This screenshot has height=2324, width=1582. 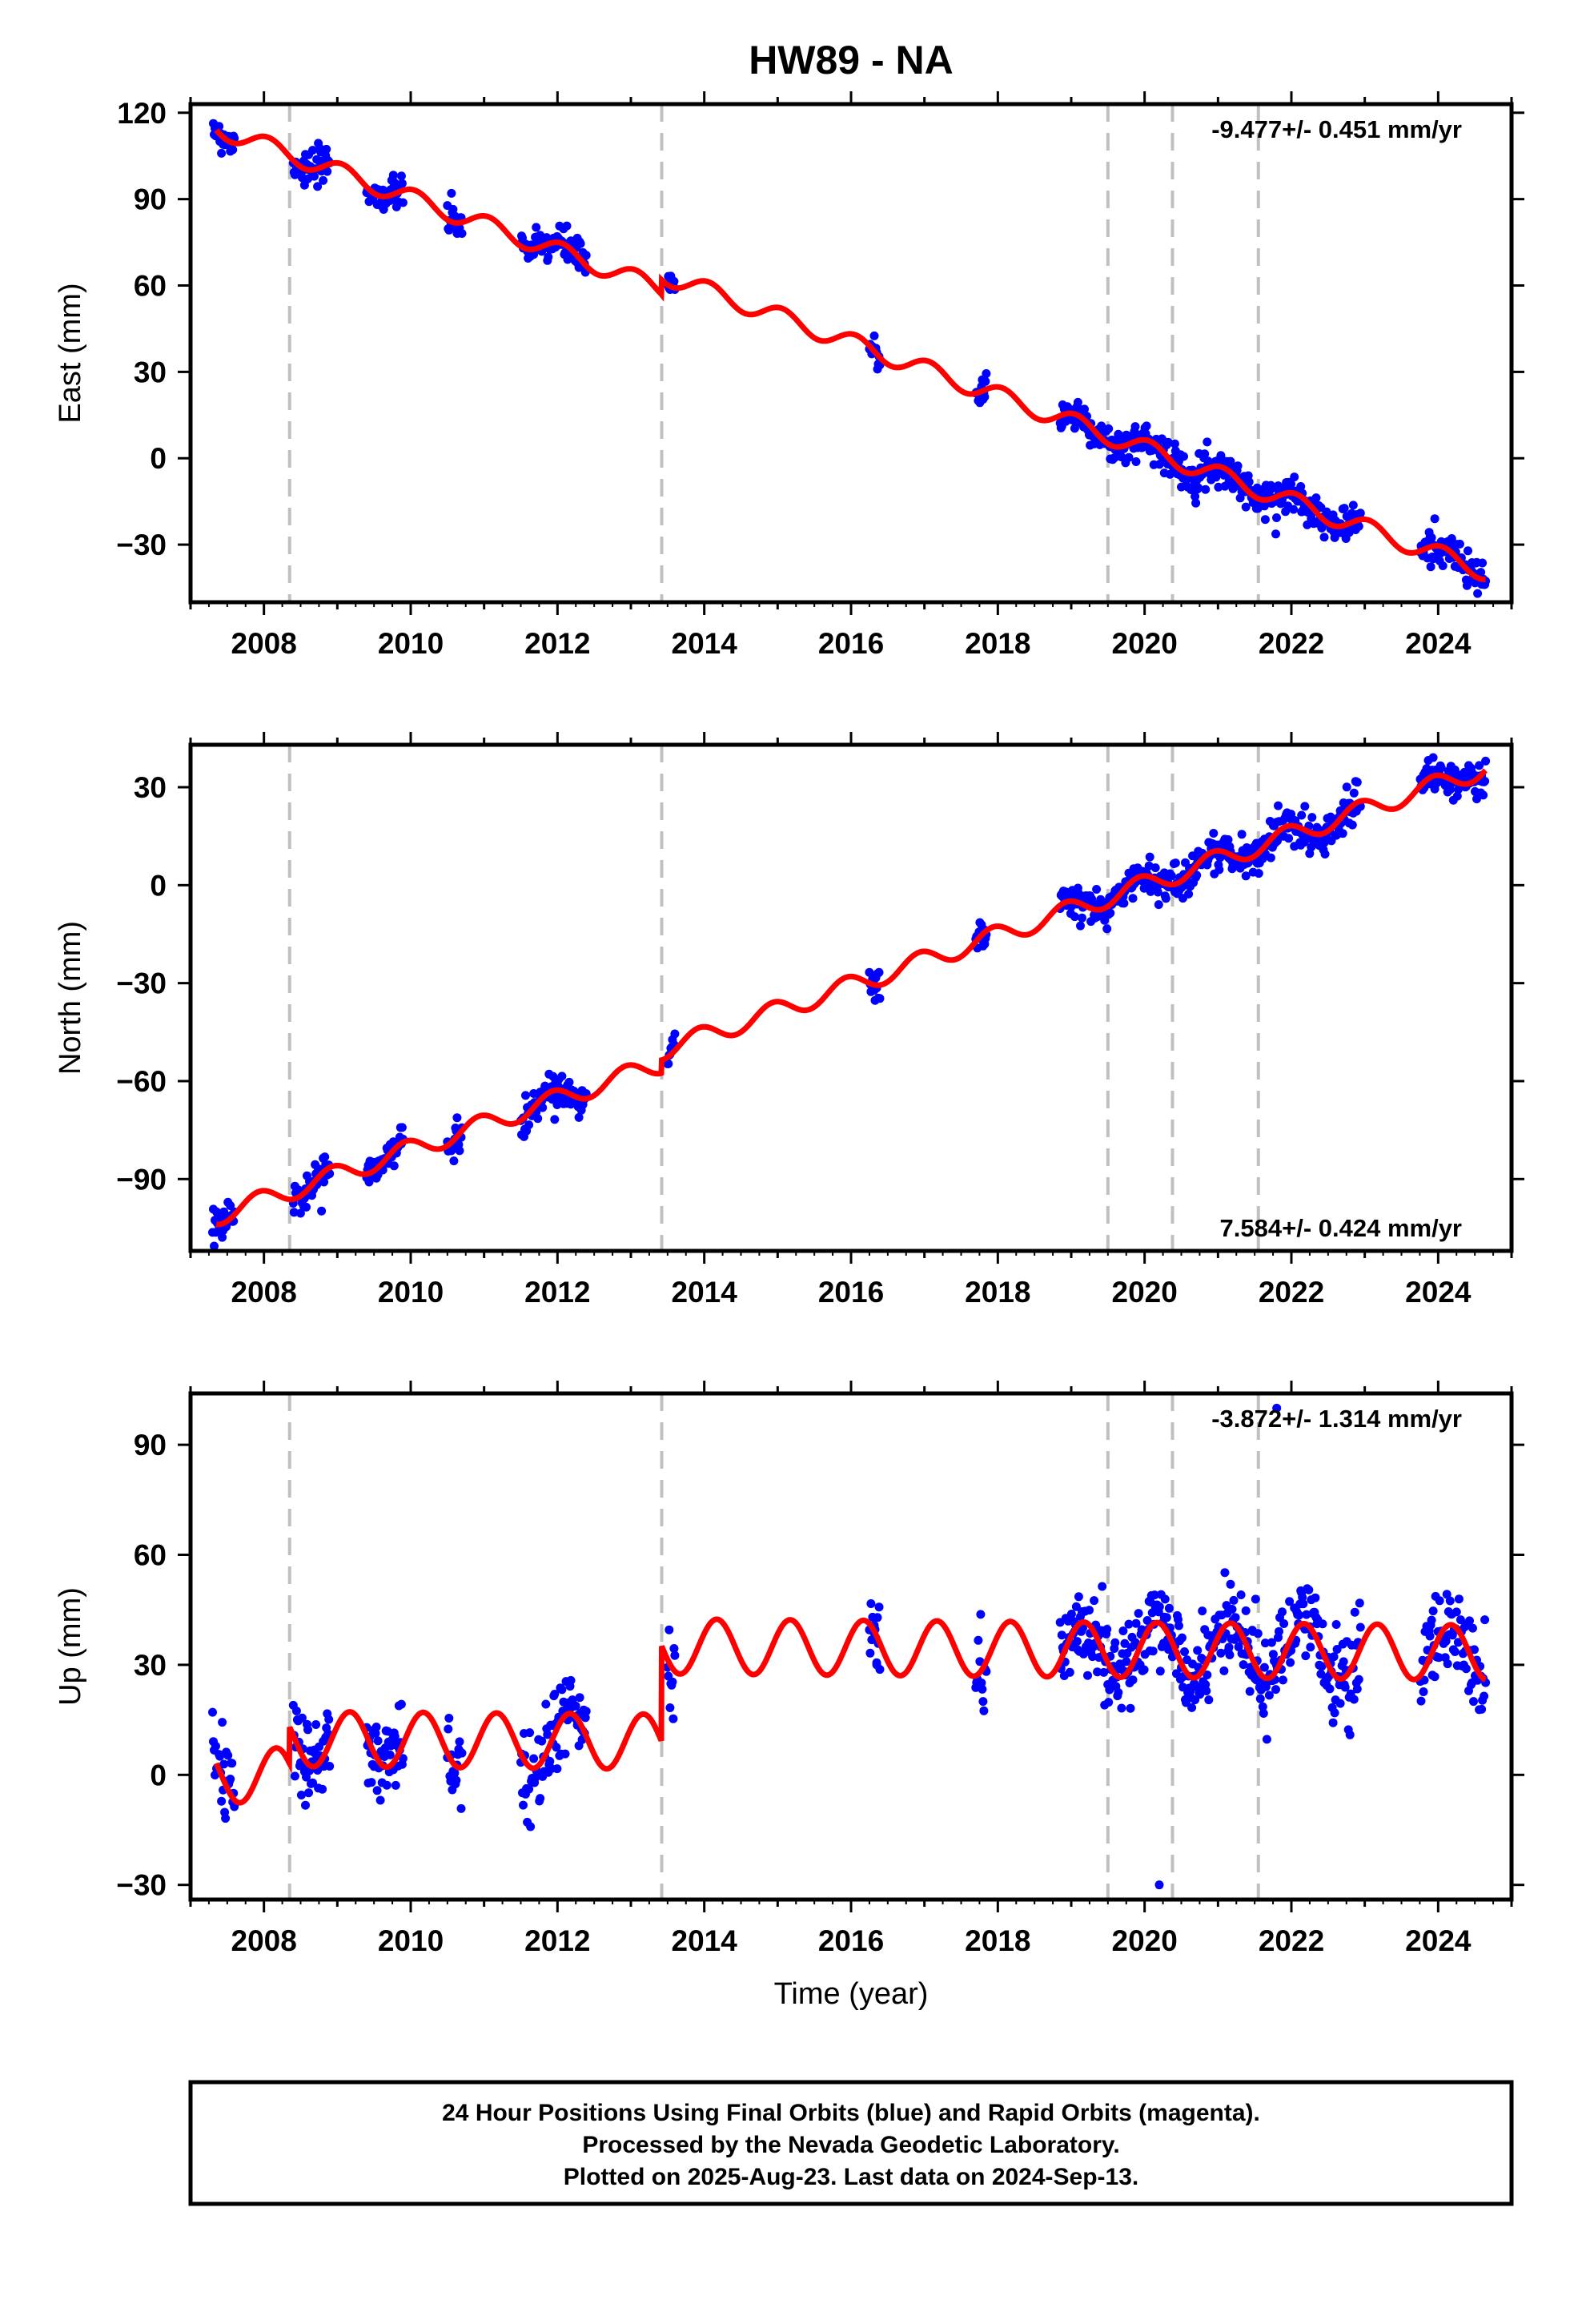 What do you see at coordinates (141, 983) in the screenshot?
I see `y-tick-label: −30` at bounding box center [141, 983].